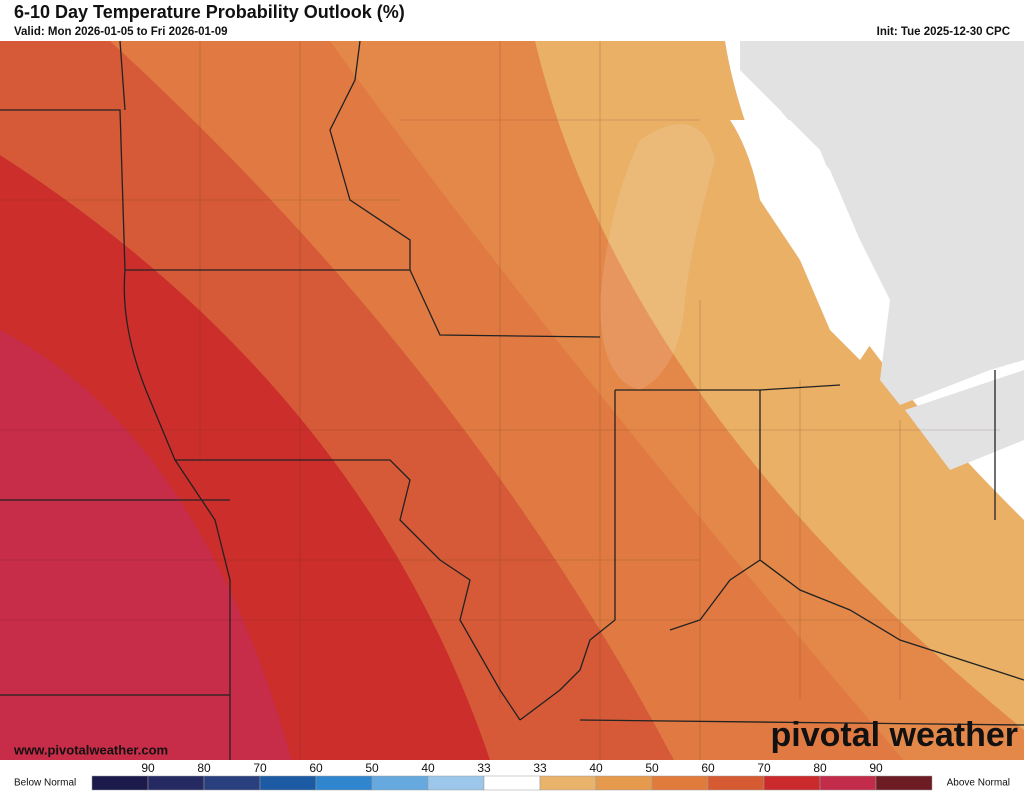 This screenshot has width=1024, height=791. Describe the element at coordinates (964, 420) in the screenshot. I see `lake-erie` at that location.